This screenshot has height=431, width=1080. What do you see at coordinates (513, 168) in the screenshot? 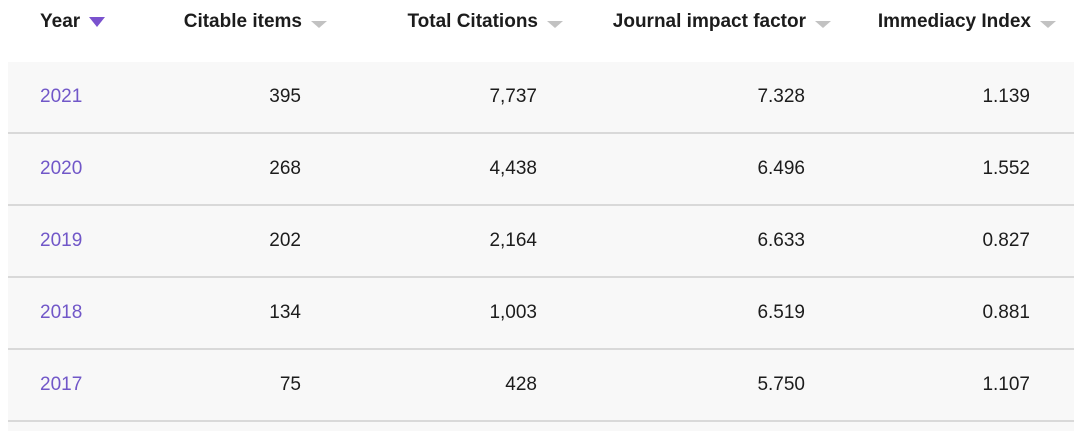
I see `total-citations-cell: 4,438` at bounding box center [513, 168].